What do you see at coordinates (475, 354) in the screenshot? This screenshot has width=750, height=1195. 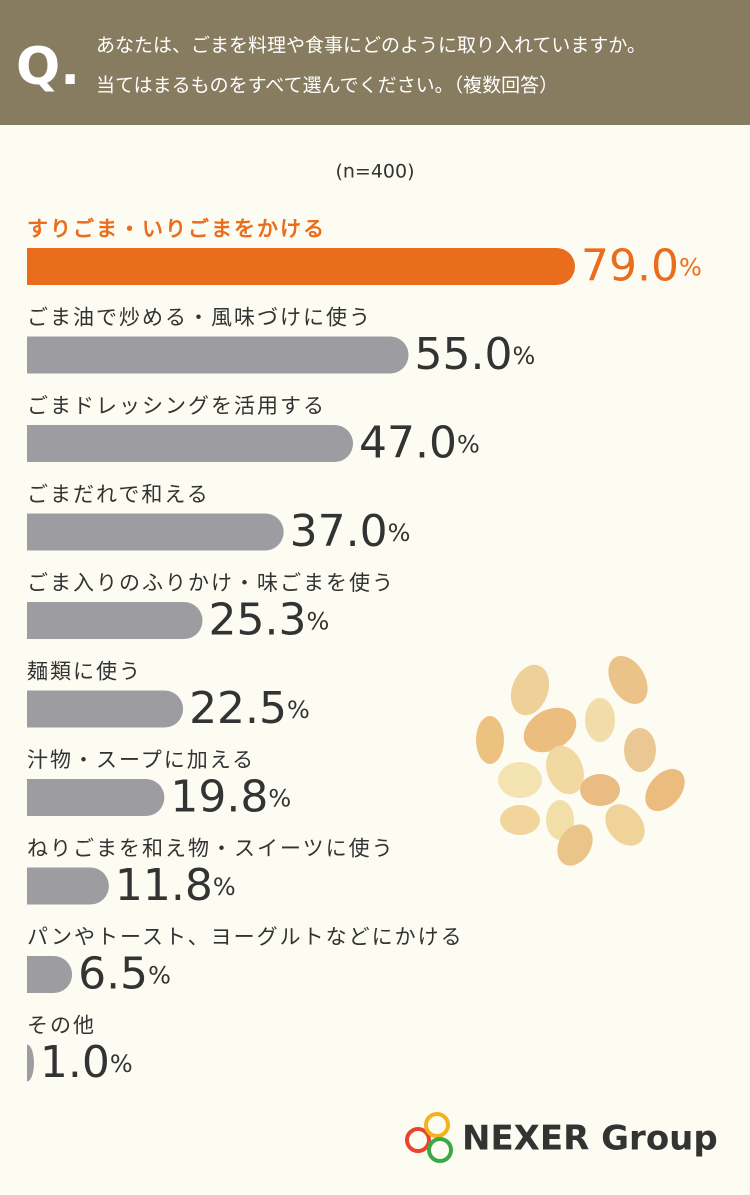 I see `value-label: 55.0%` at bounding box center [475, 354].